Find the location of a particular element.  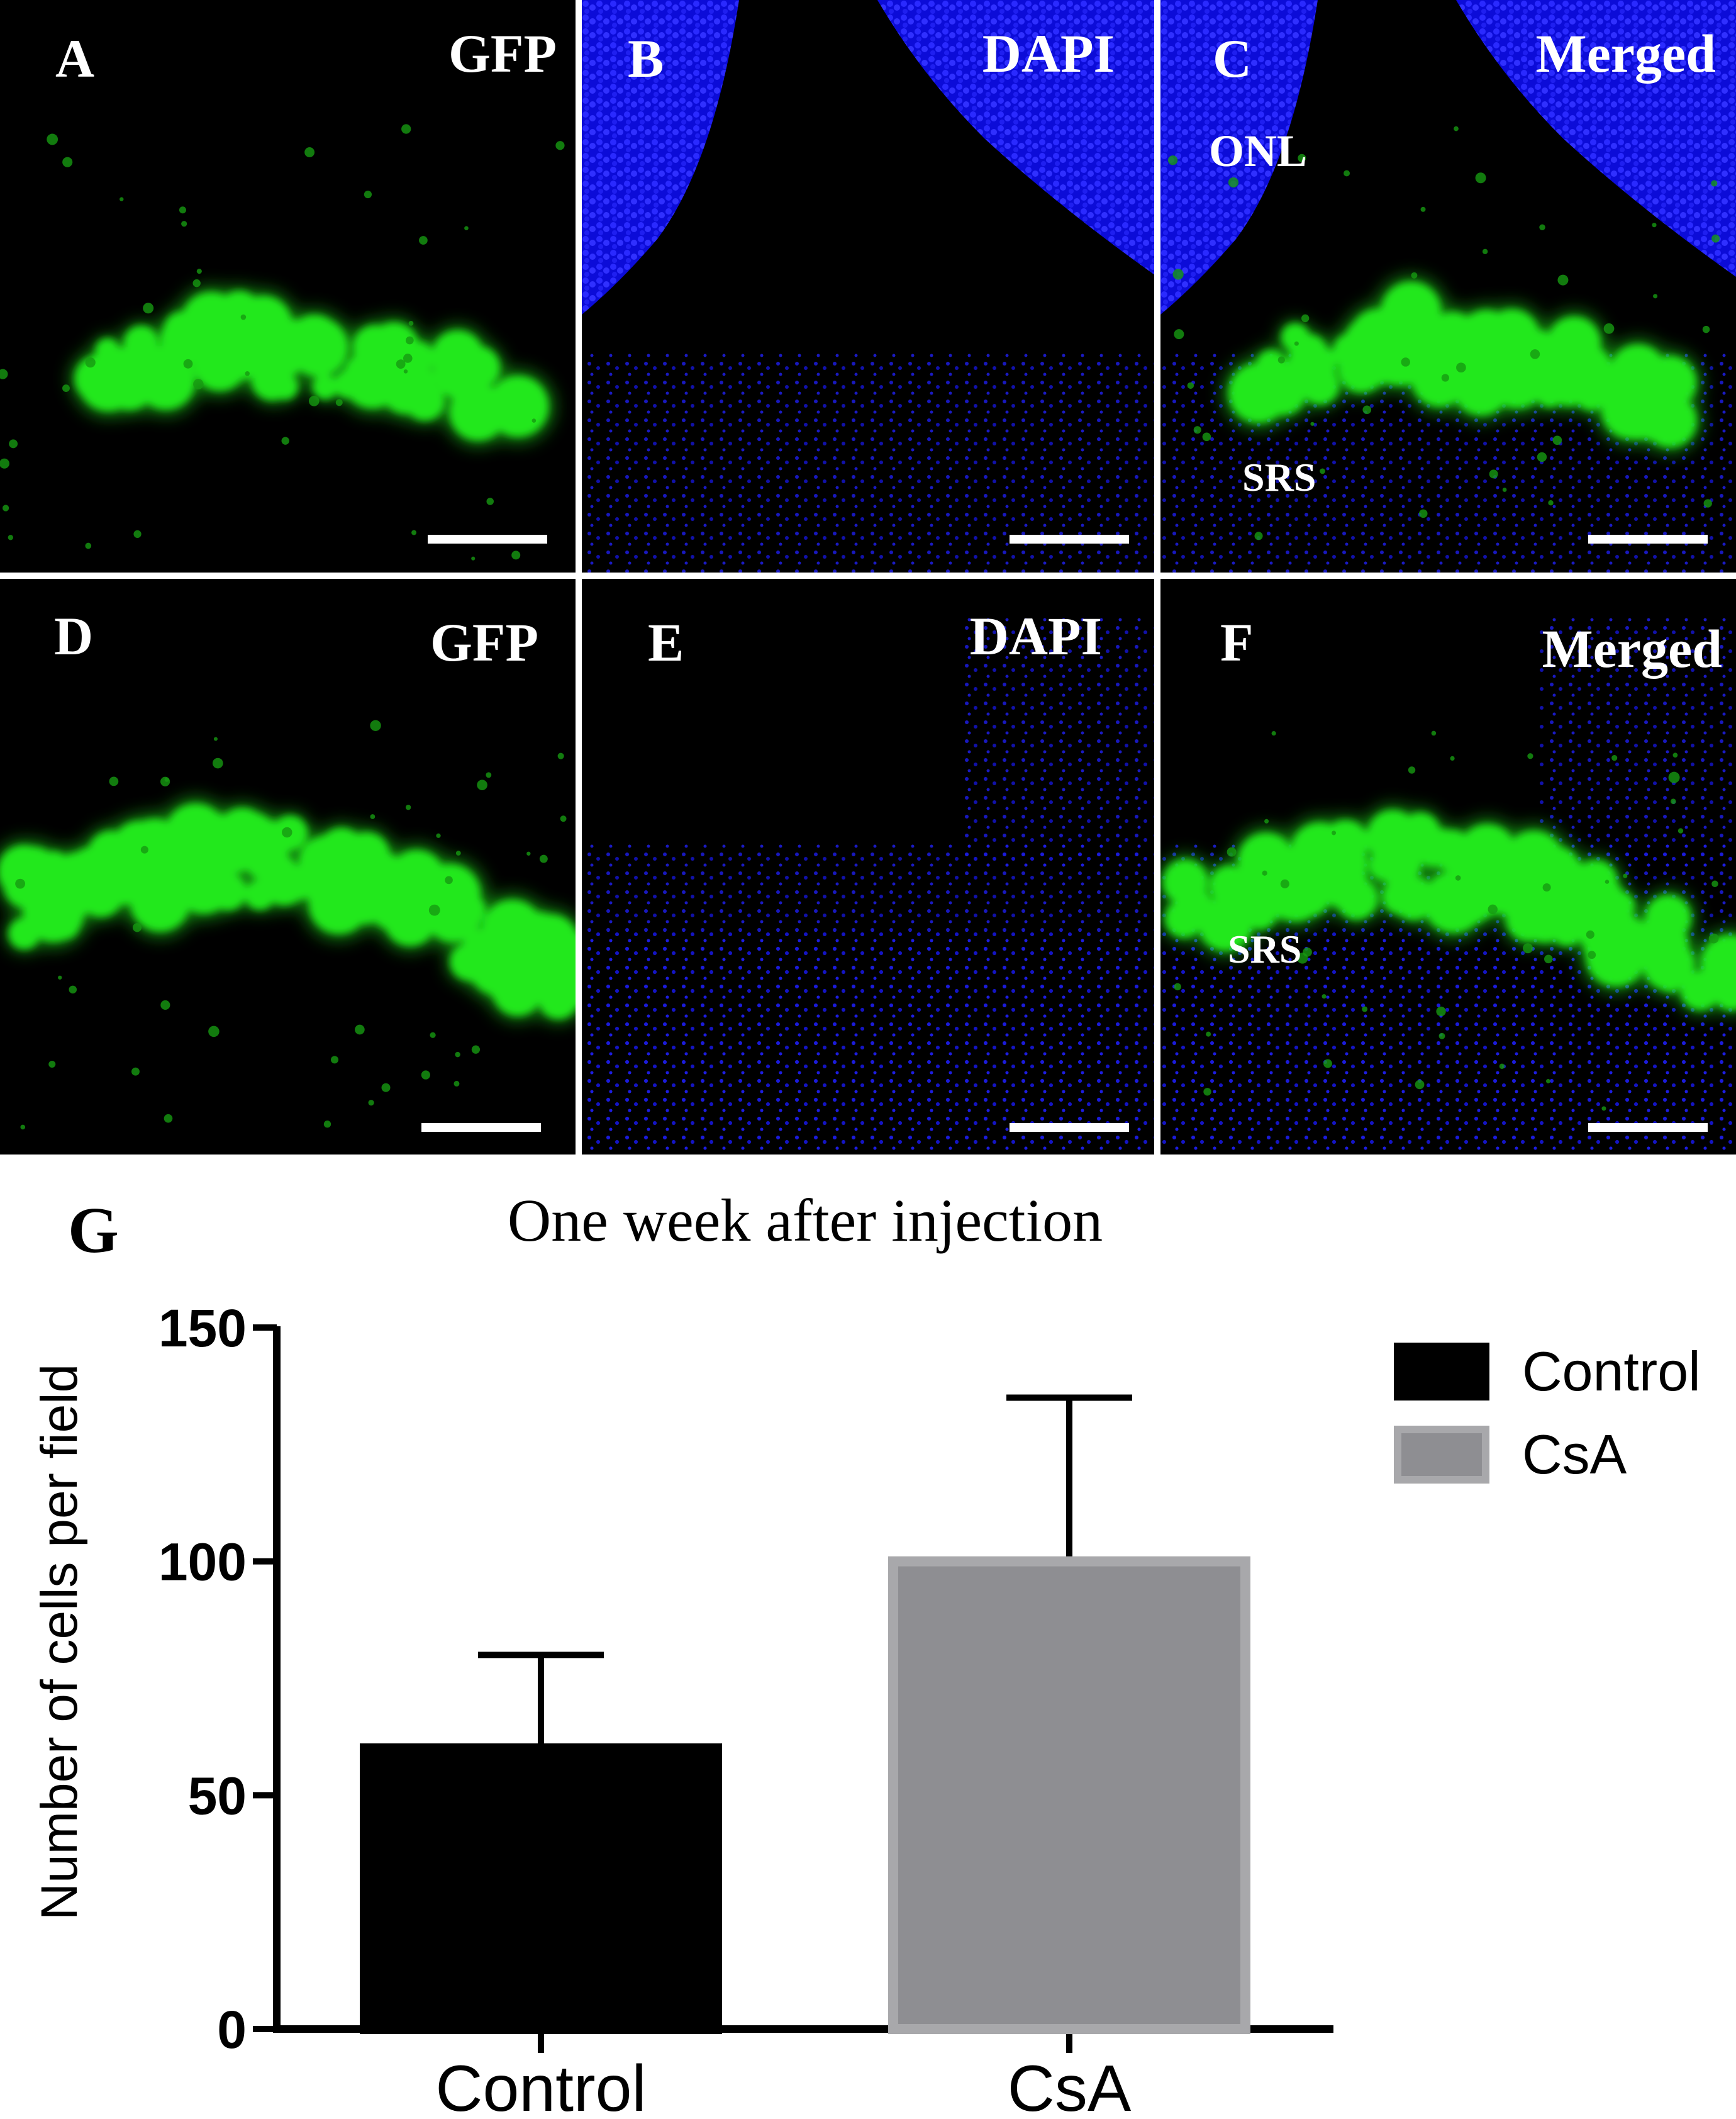

chart-panel-letter: G is located at coordinates (94, 1230).